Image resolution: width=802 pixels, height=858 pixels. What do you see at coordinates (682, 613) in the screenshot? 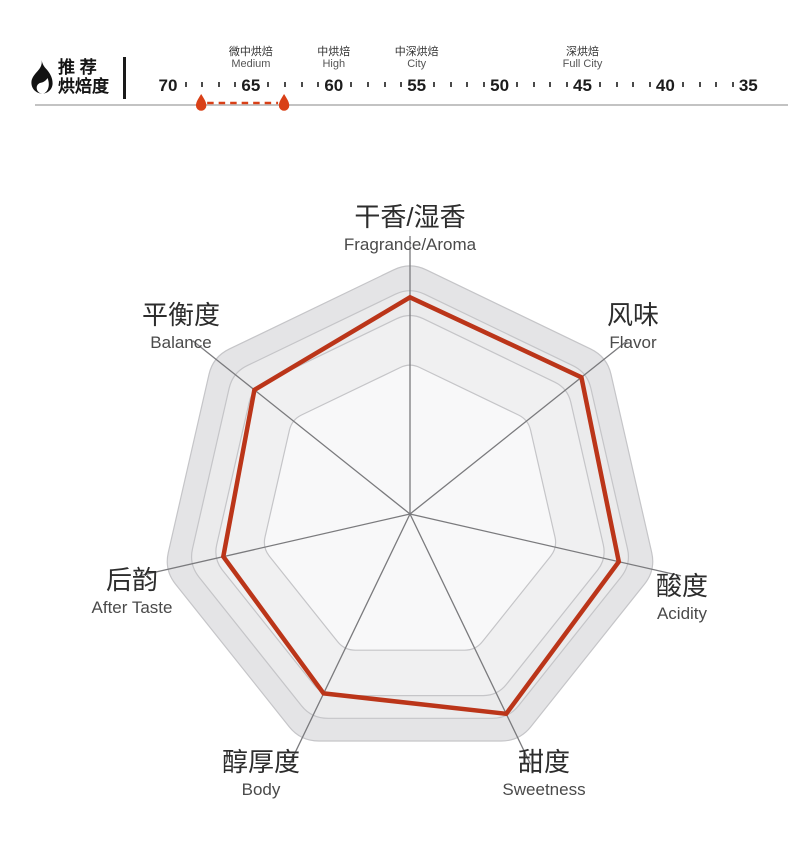
I see `radar-axis-label-en: Acidity` at bounding box center [682, 613].